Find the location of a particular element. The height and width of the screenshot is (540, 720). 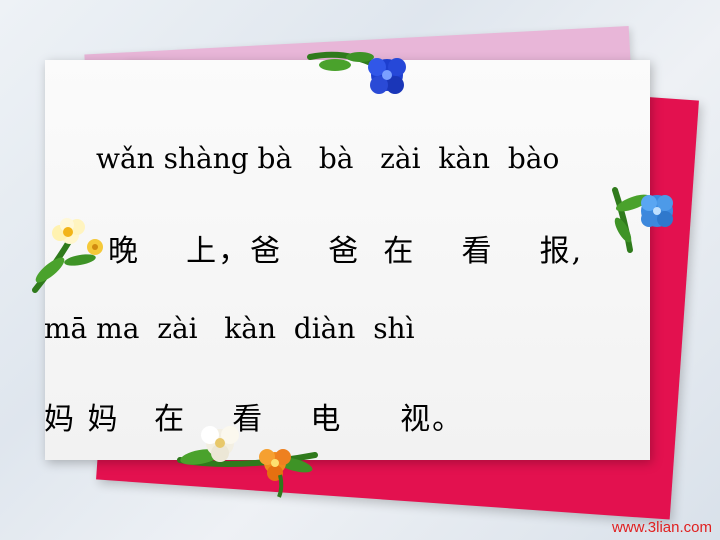

pinyin-line-1: wǎn shàng bà bà zài kàn bào is located at coordinates (328, 158).